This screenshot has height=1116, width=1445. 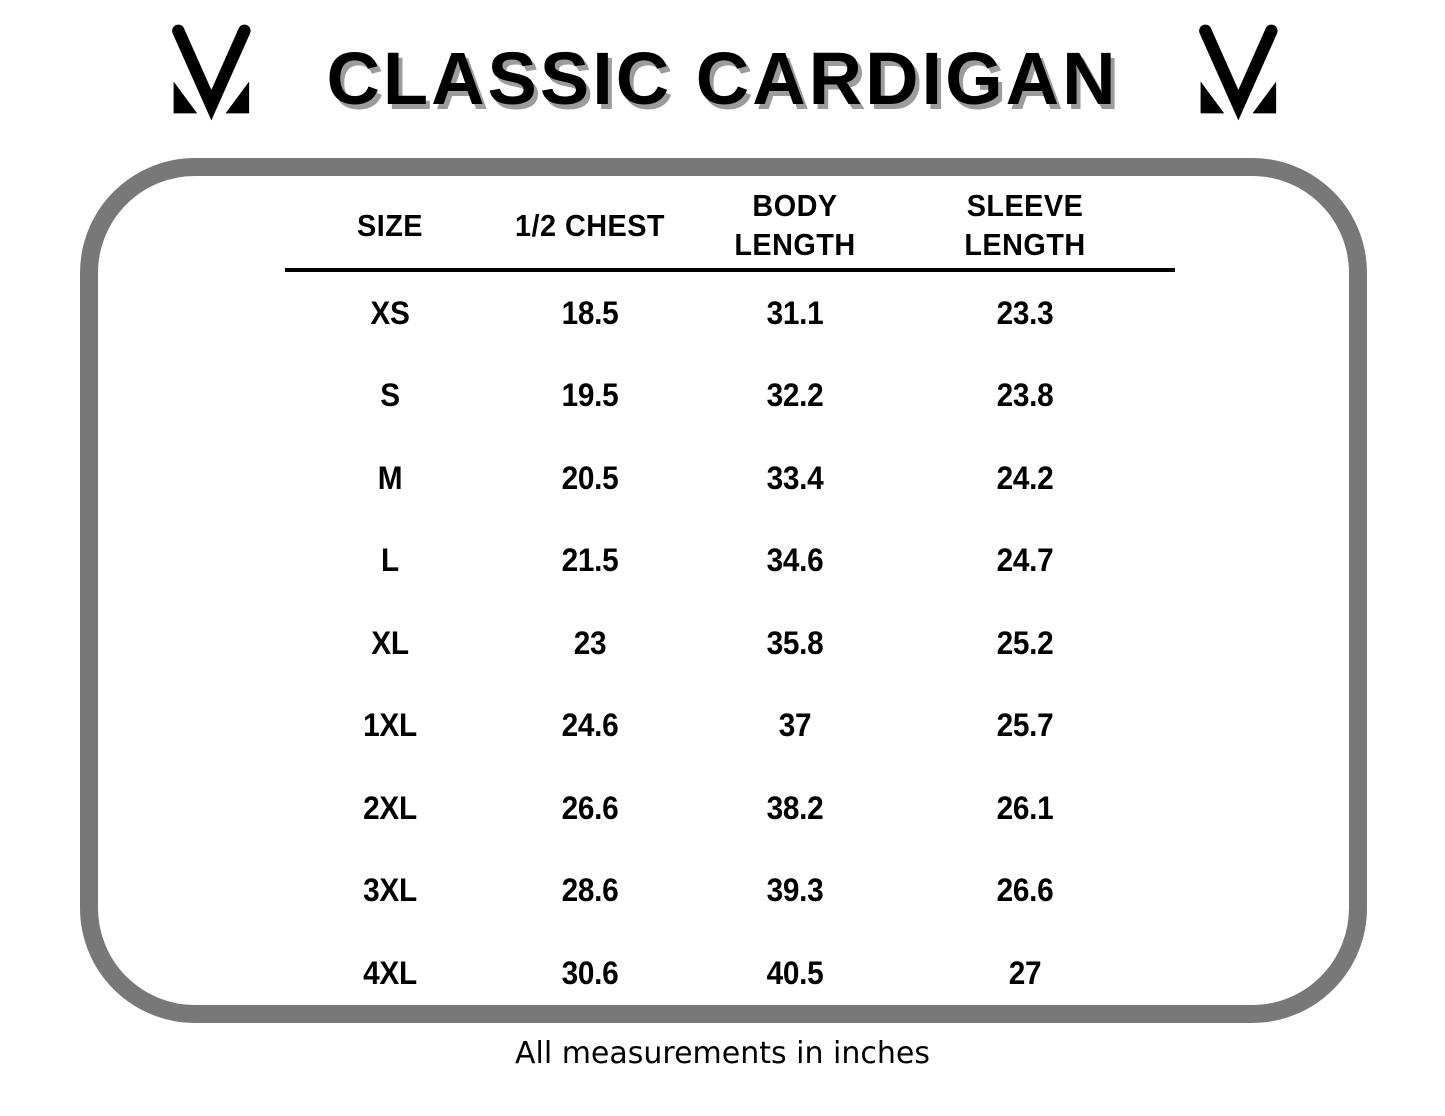 What do you see at coordinates (730, 561) in the screenshot?
I see `table-row: L 21.5 34.6 24.7` at bounding box center [730, 561].